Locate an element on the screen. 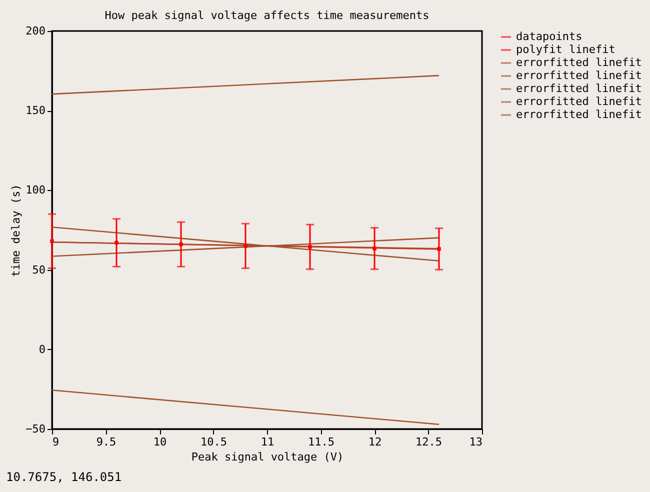  legend-label: polyfit linefit is located at coordinates (566, 49).